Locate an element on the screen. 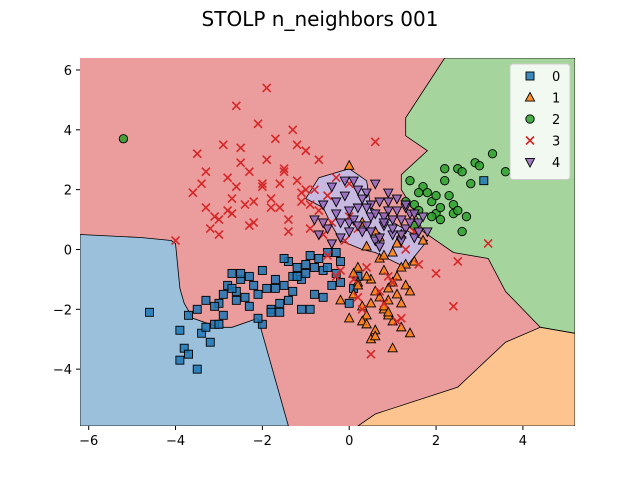 Image resolution: width=640 pixels, height=480 pixels. x-tick-label: −6 is located at coordinates (88, 441).